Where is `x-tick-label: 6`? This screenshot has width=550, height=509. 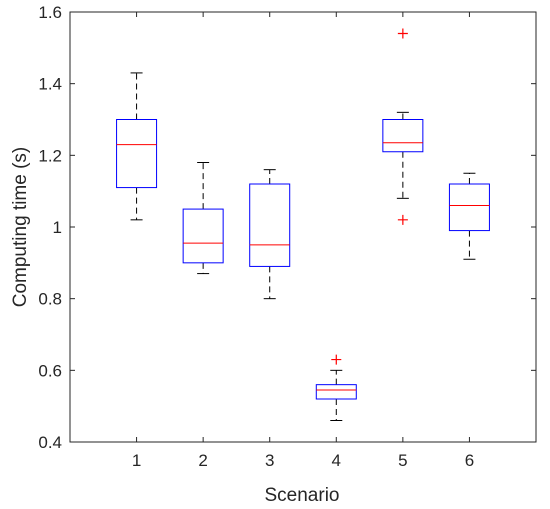
x-tick-label: 6 is located at coordinates (469, 460).